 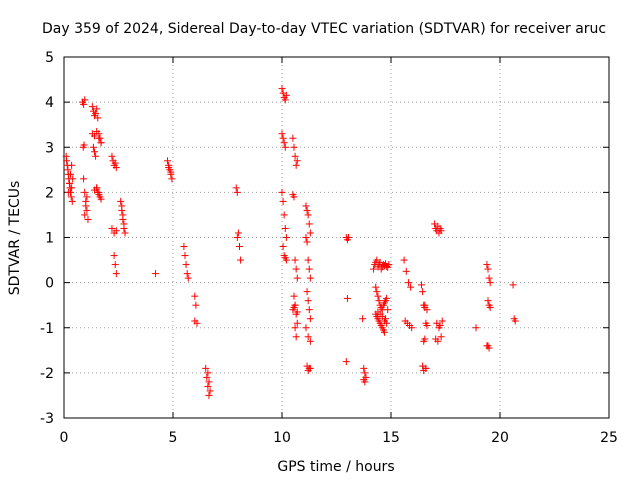 I want to click on x-axis-label: GPS time / hours, so click(x=335, y=467).